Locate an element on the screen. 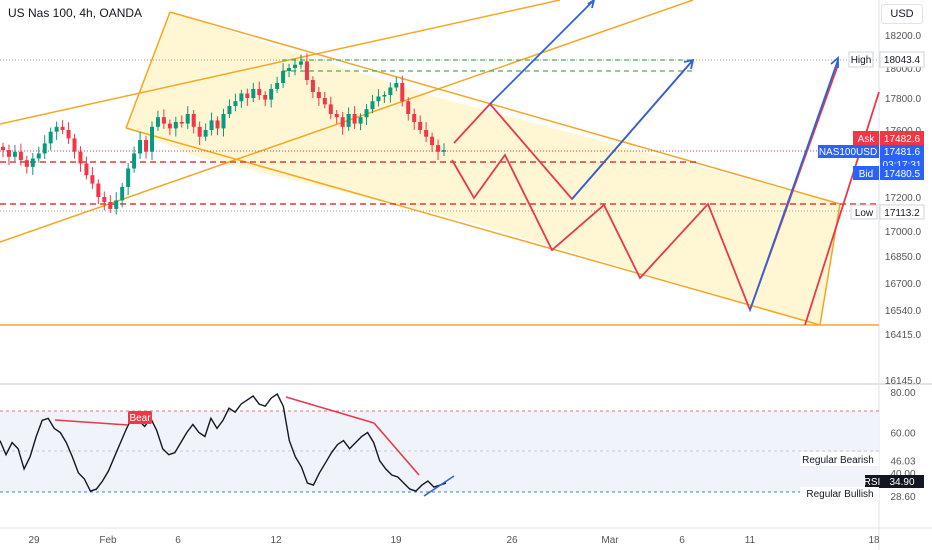  time-axis: 29 Feb 6 12 19 26 Mar 6 11 18 is located at coordinates (454, 540).